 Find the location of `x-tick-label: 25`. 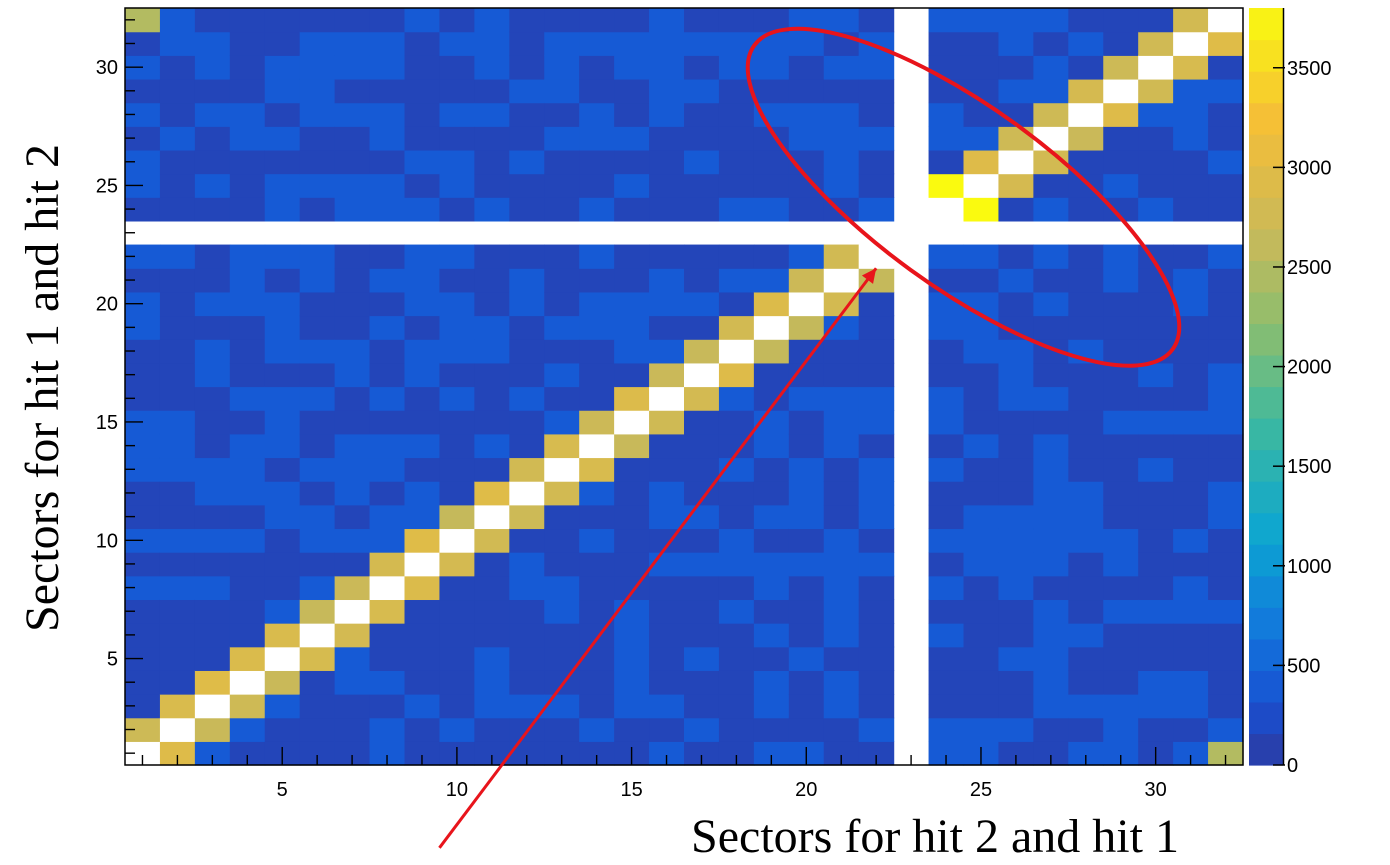

x-tick-label: 25 is located at coordinates (981, 790).